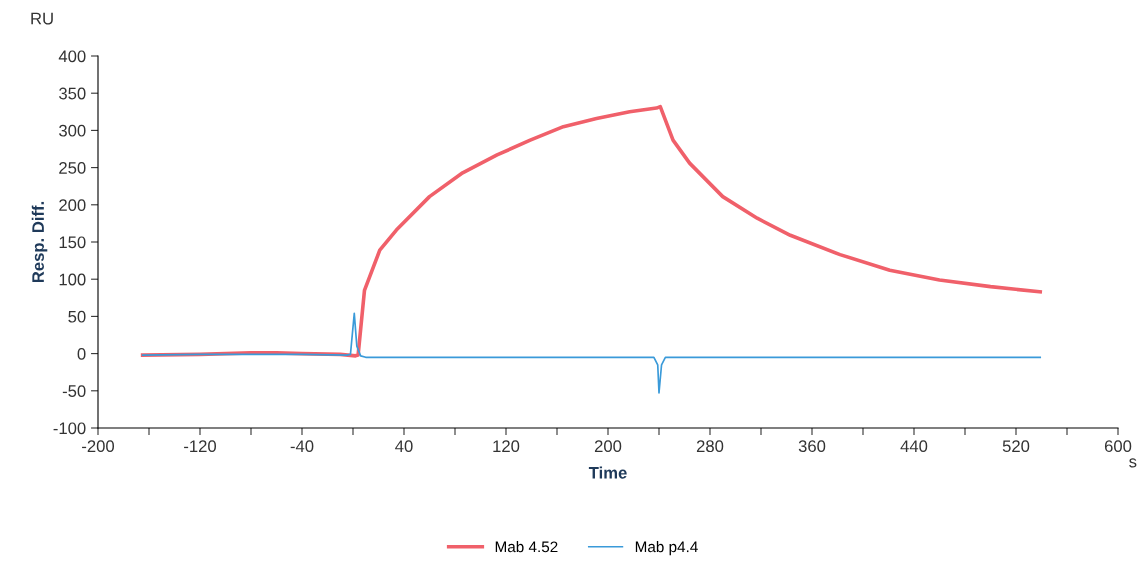 The width and height of the screenshot is (1147, 569). What do you see at coordinates (1016, 446) in the screenshot?
I see `x-tick-label: 520` at bounding box center [1016, 446].